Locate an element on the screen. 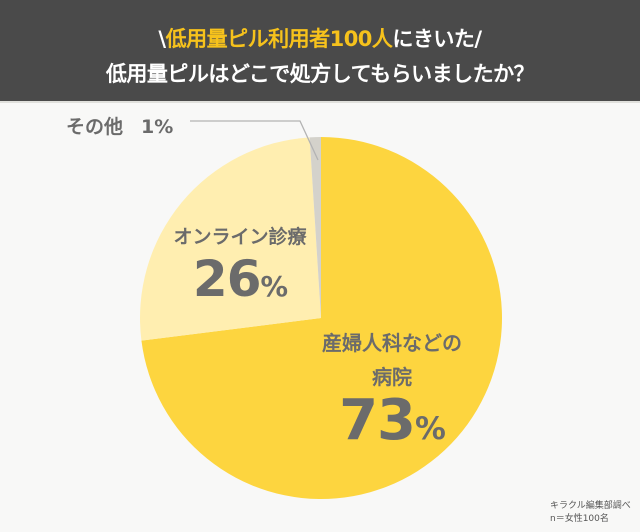  hospital-pct: 73% is located at coordinates (392, 420).